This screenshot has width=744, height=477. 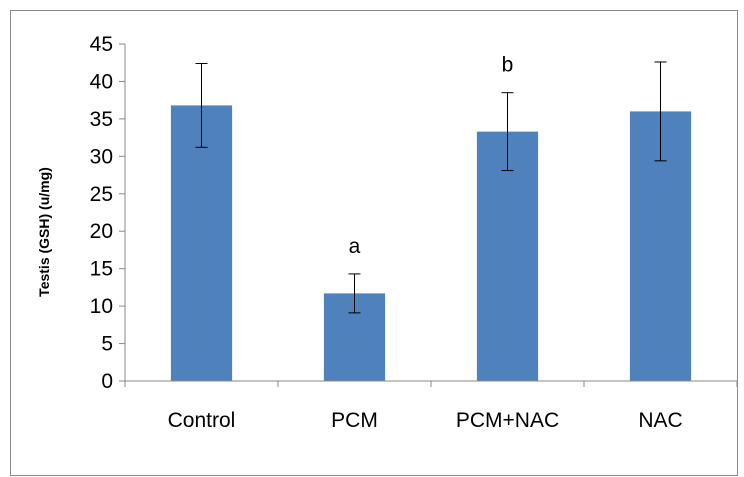 I want to click on y-tick-label: 0, so click(x=107, y=381).